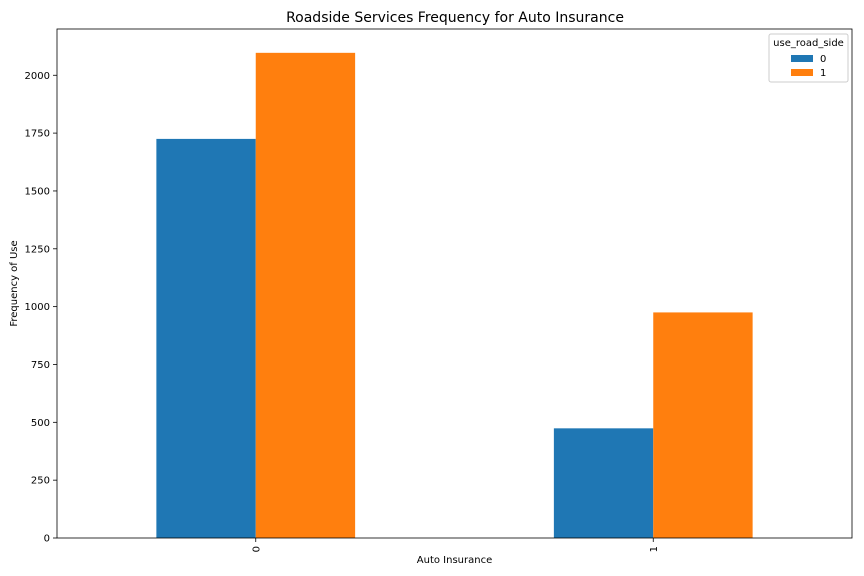 This screenshot has height=576, width=864. Describe the element at coordinates (37, 307) in the screenshot. I see `y-tick-label: 1000` at that location.